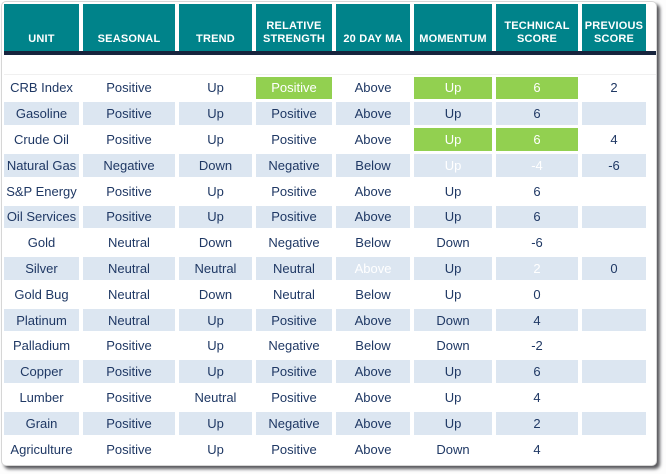 This screenshot has width=666, height=474. I want to click on table-row: Palladium Positive Up Negative Below Down -2, so click(330, 346).